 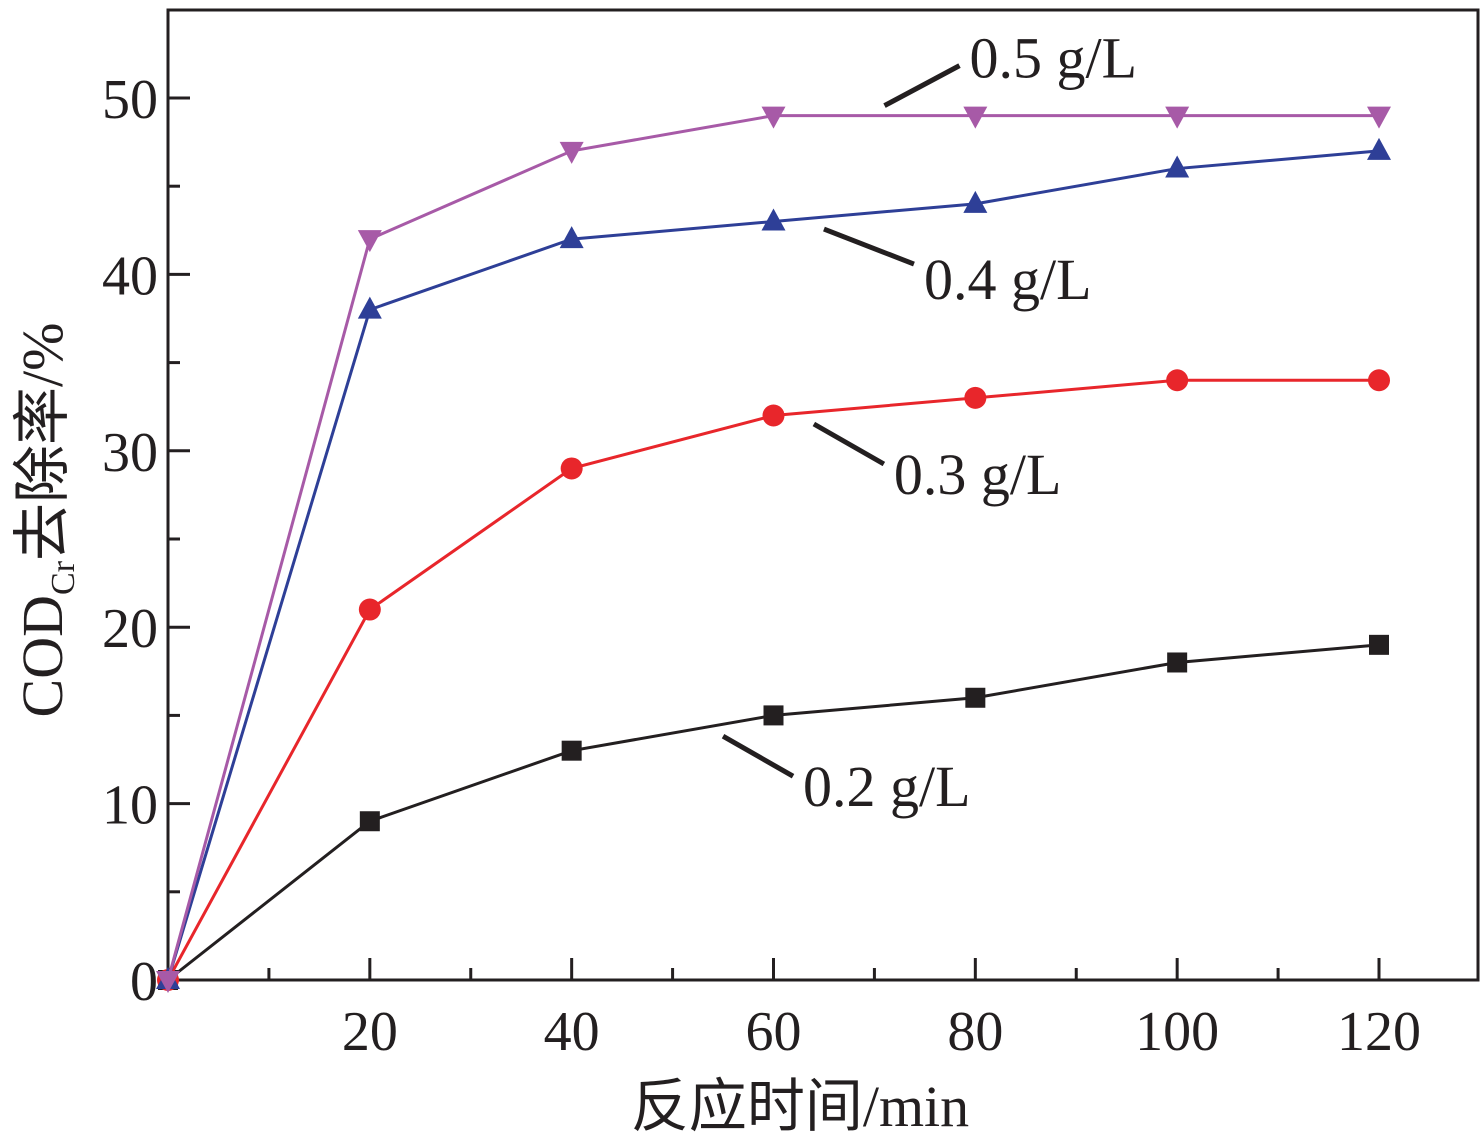 I want to click on x-tick-label: 40, so click(x=572, y=1032).